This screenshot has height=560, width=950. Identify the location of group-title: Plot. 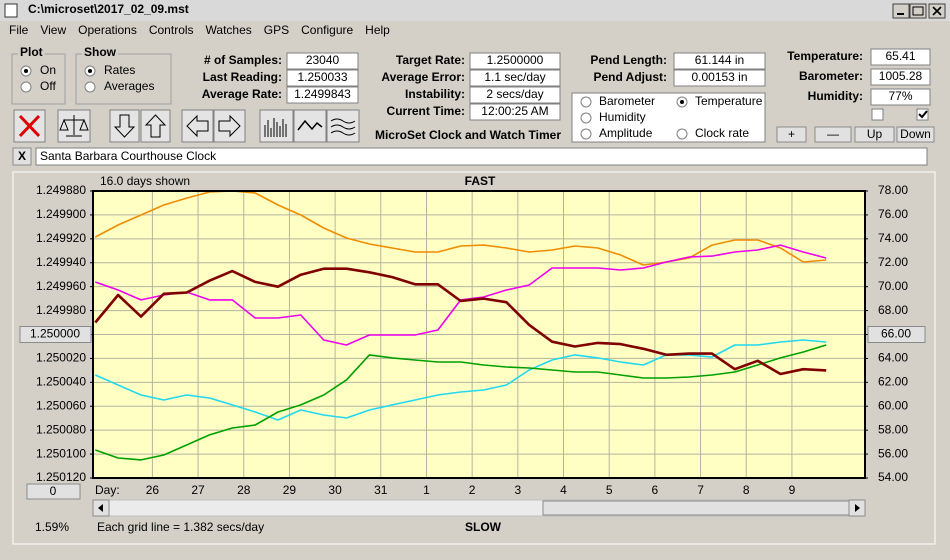
(31, 52).